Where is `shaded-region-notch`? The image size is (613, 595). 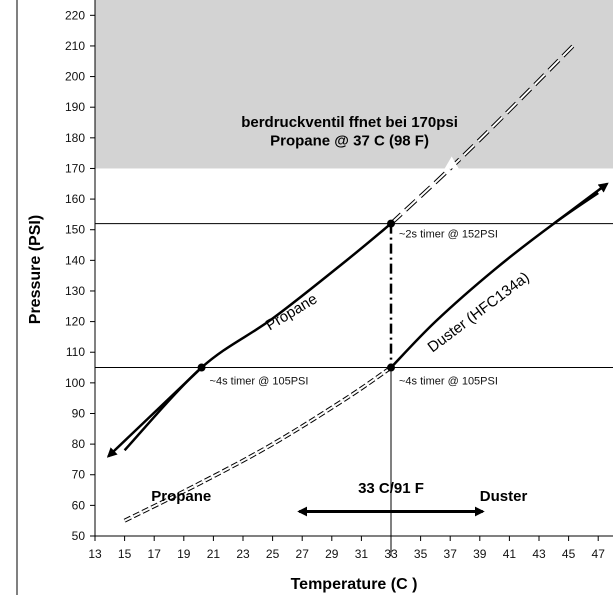 shaded-region-notch is located at coordinates (451, 162).